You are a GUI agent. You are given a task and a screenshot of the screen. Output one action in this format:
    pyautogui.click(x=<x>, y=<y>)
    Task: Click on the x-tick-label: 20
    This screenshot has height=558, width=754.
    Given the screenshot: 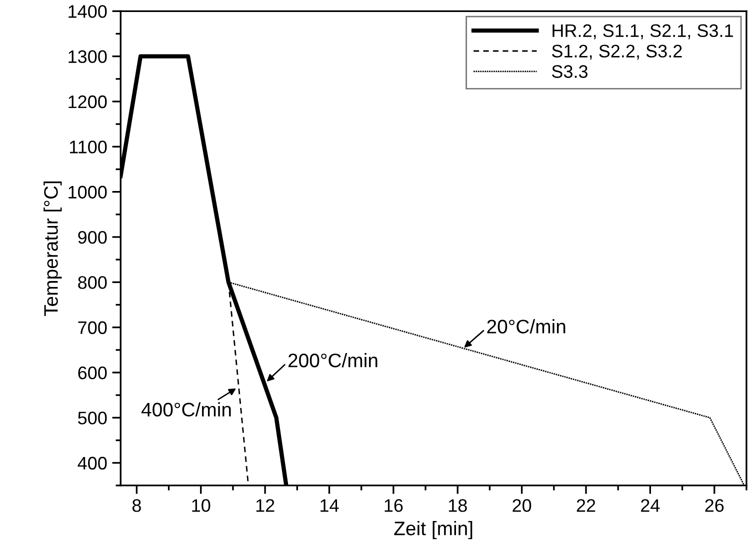 What is the action you would take?
    pyautogui.click(x=522, y=505)
    